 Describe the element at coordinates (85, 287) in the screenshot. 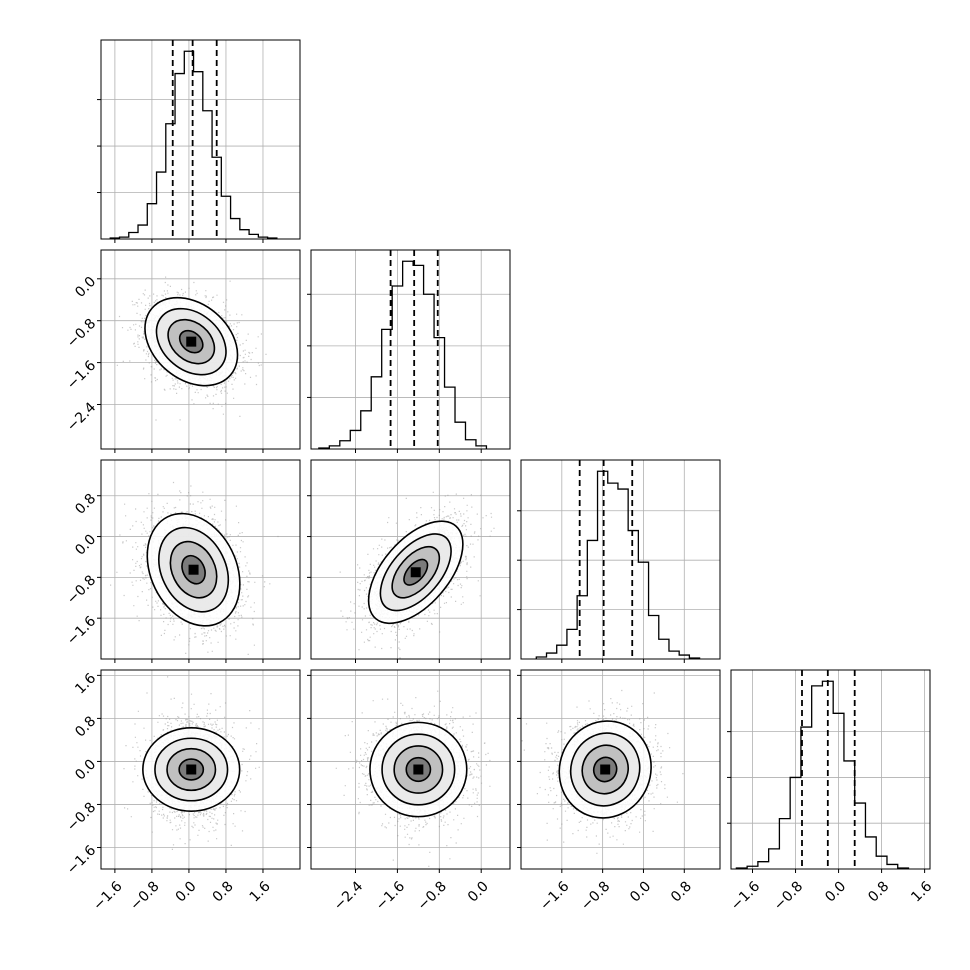

I see `y-tick-label: 0.0` at that location.